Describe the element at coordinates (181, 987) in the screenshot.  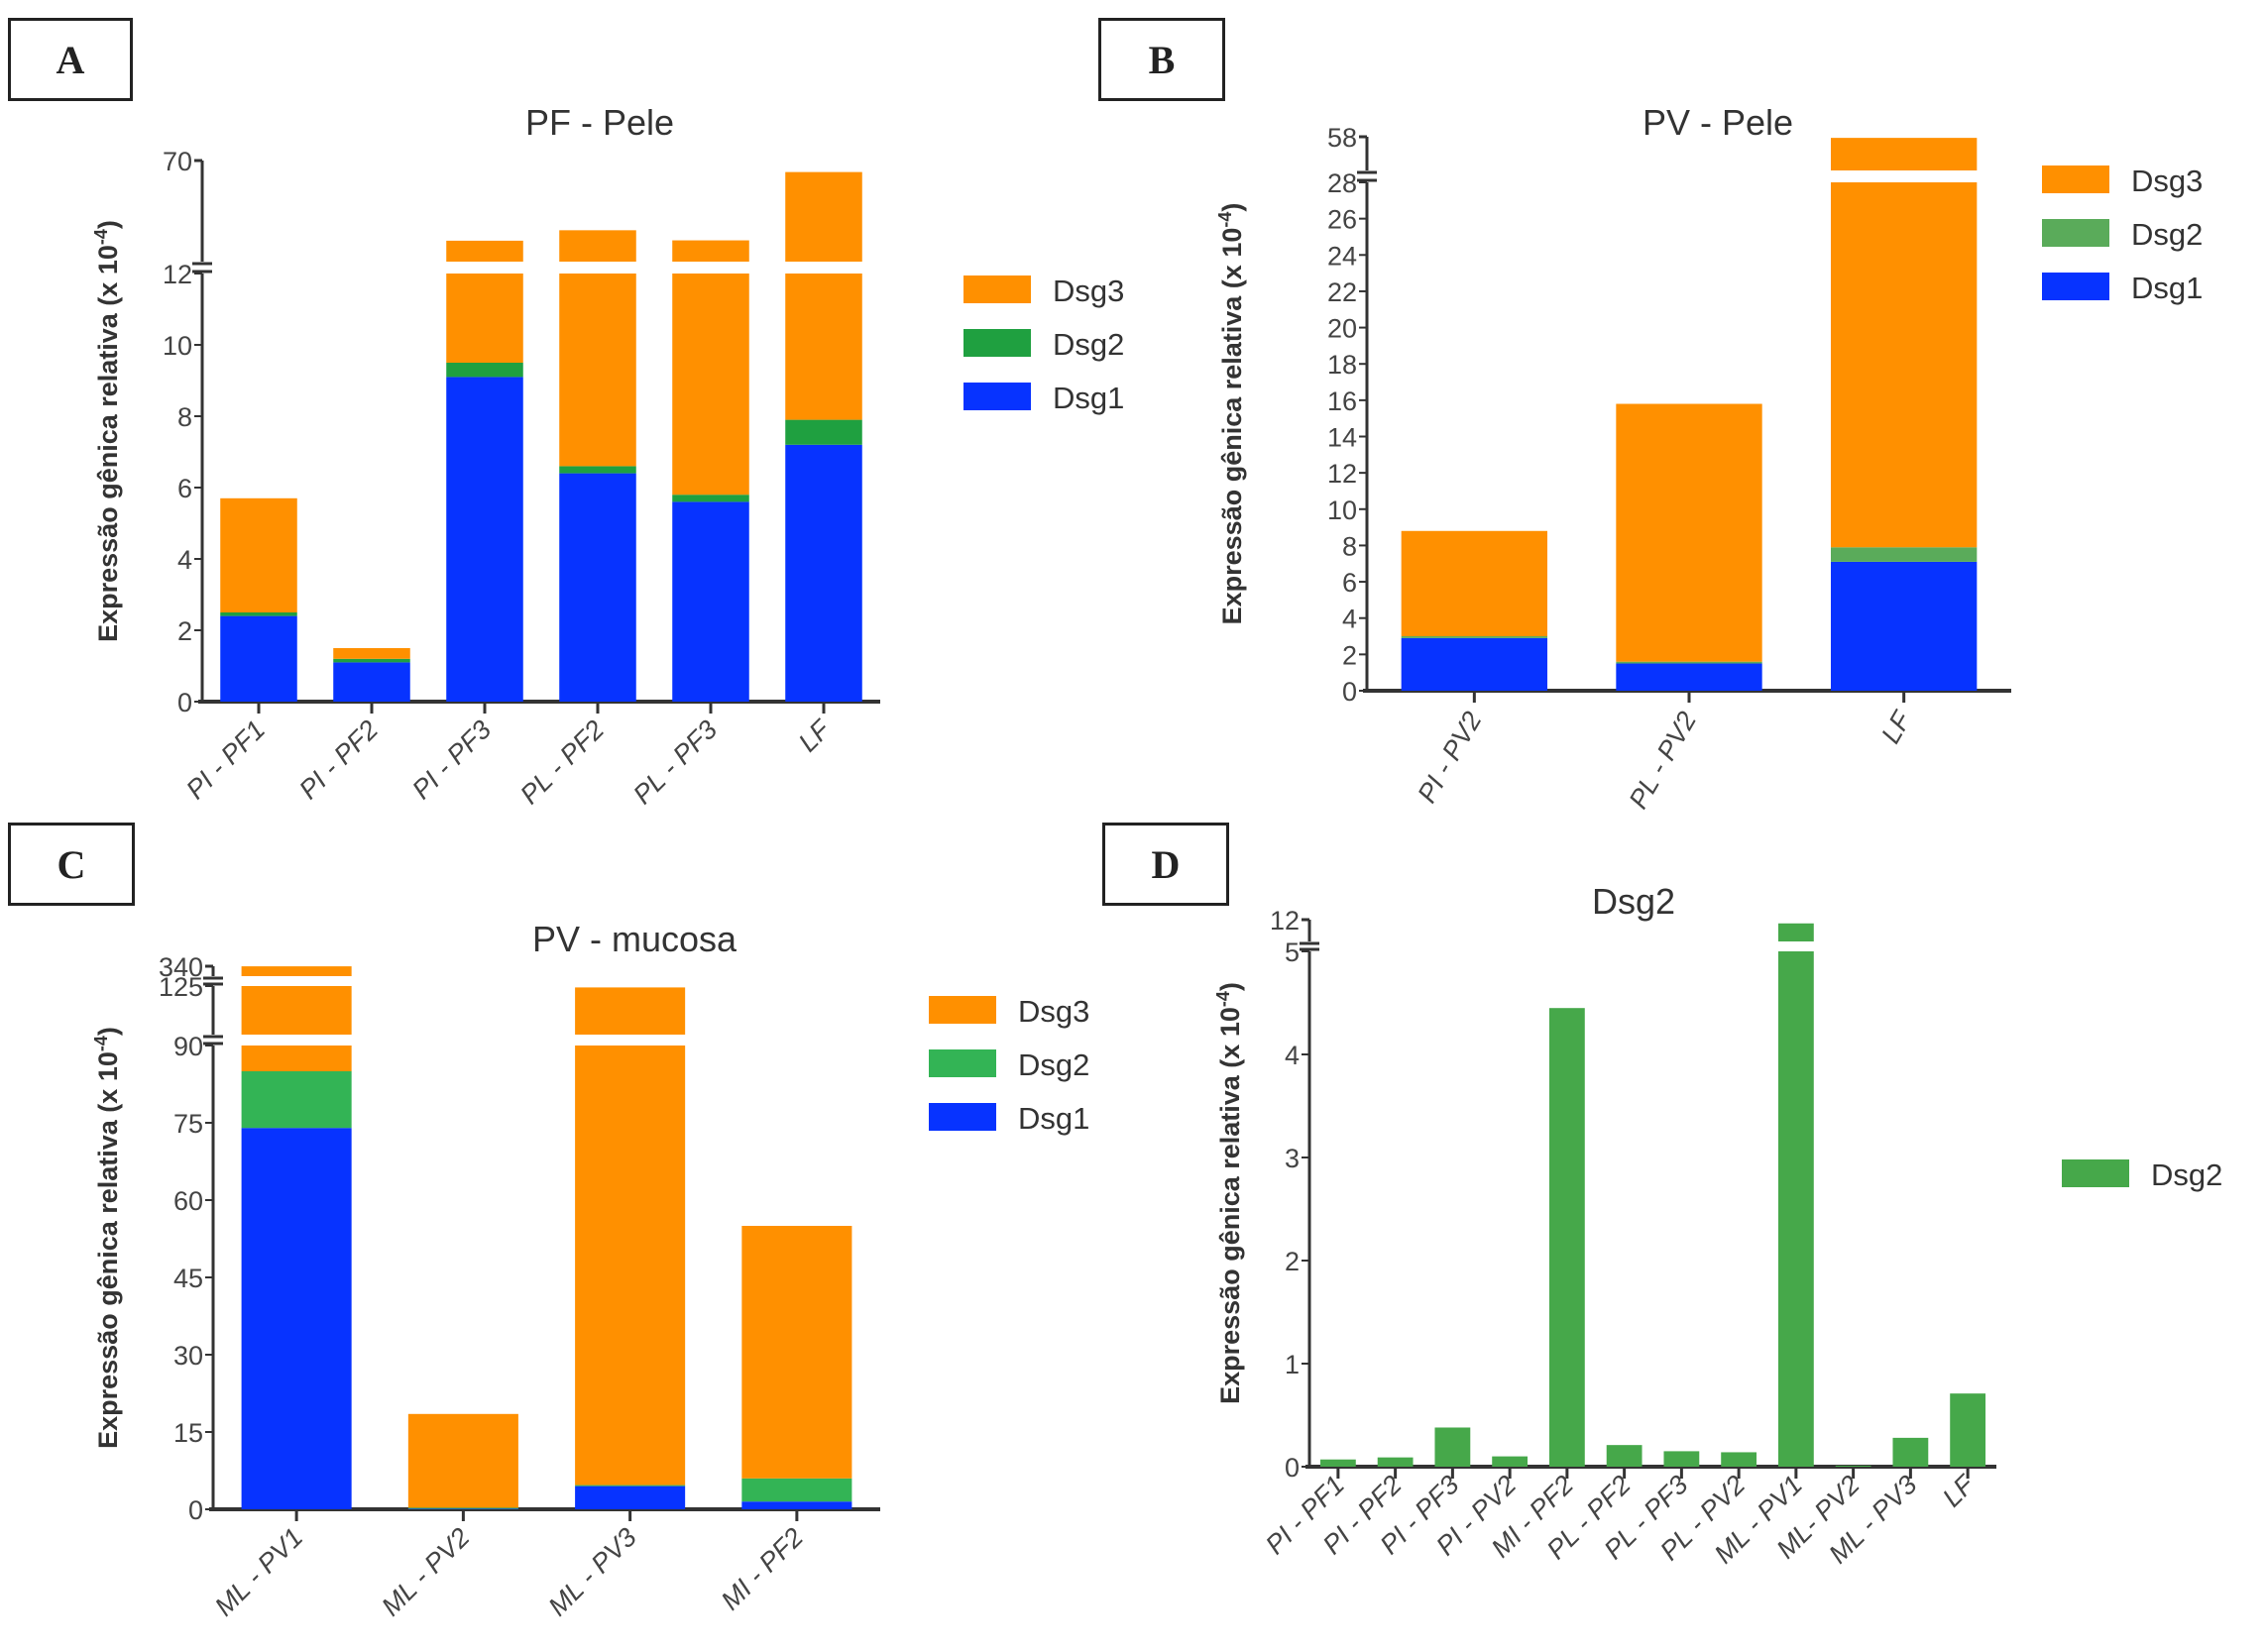
I see `y-tick-label: 125` at that location.